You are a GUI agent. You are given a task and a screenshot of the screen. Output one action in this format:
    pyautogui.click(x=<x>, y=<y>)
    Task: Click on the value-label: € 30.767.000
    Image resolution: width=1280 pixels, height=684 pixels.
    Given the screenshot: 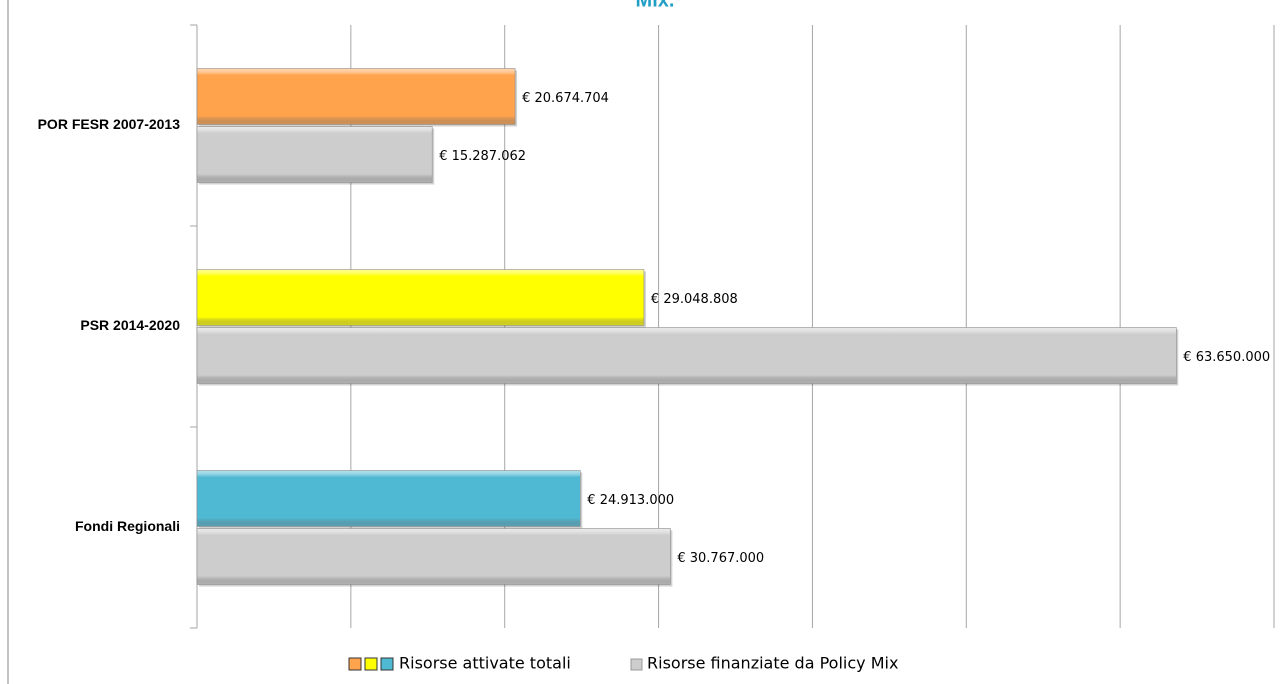 What is the action you would take?
    pyautogui.click(x=720, y=558)
    